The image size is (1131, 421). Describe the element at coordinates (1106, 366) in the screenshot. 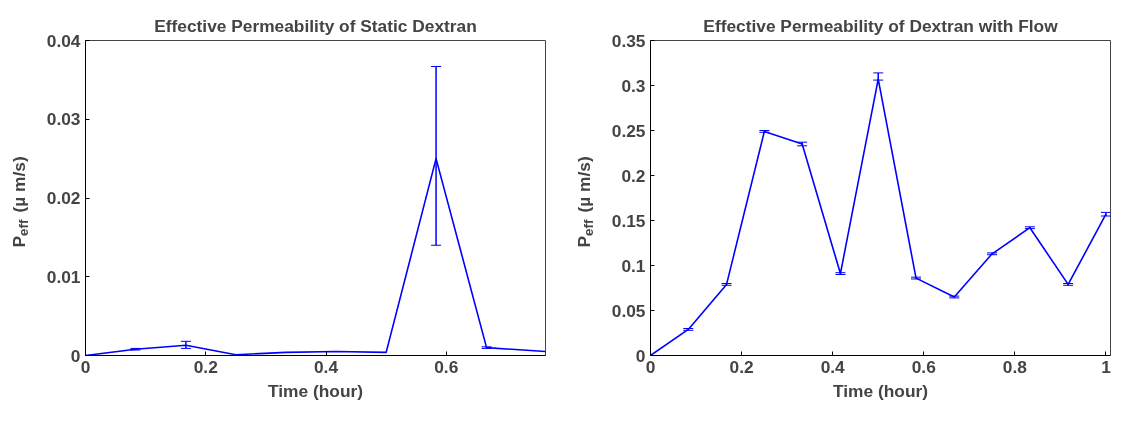

I see `x-tick-label: 1` at that location.